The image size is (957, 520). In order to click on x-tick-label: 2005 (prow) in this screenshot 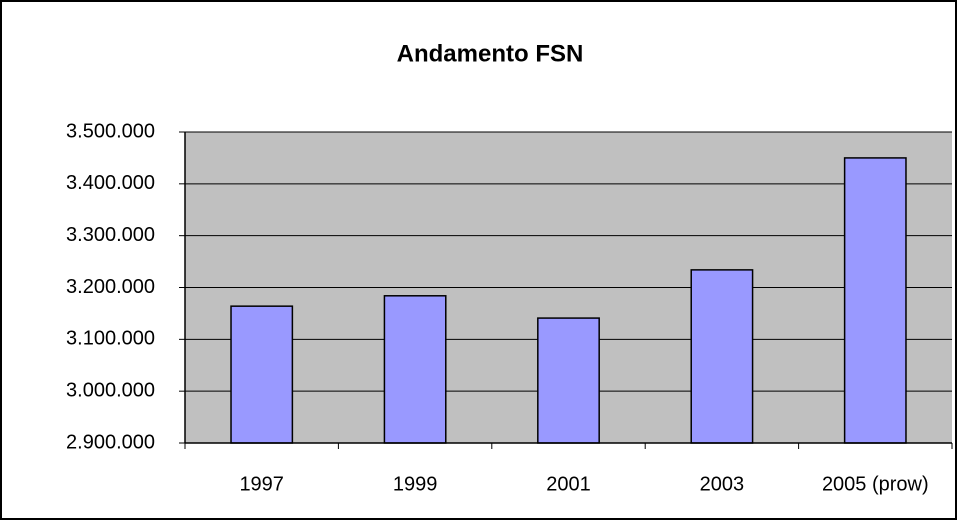, I will do `click(875, 484)`.